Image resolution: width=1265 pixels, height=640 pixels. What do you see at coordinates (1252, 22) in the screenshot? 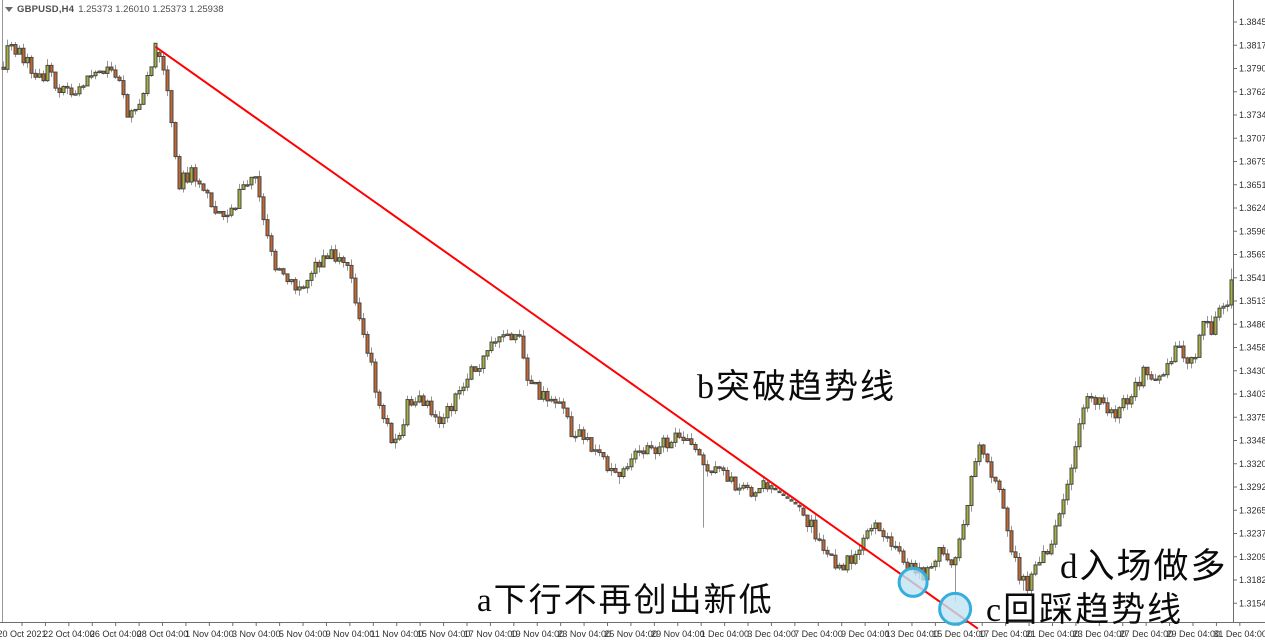
I see `y-axis-price-label: 1.38450` at bounding box center [1252, 22].